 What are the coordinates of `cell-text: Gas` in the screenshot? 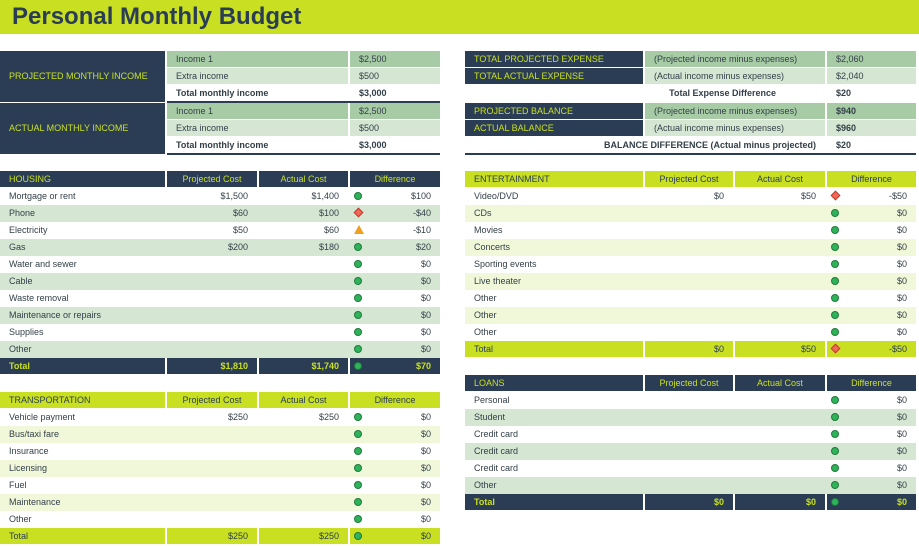 It's located at (17, 247).